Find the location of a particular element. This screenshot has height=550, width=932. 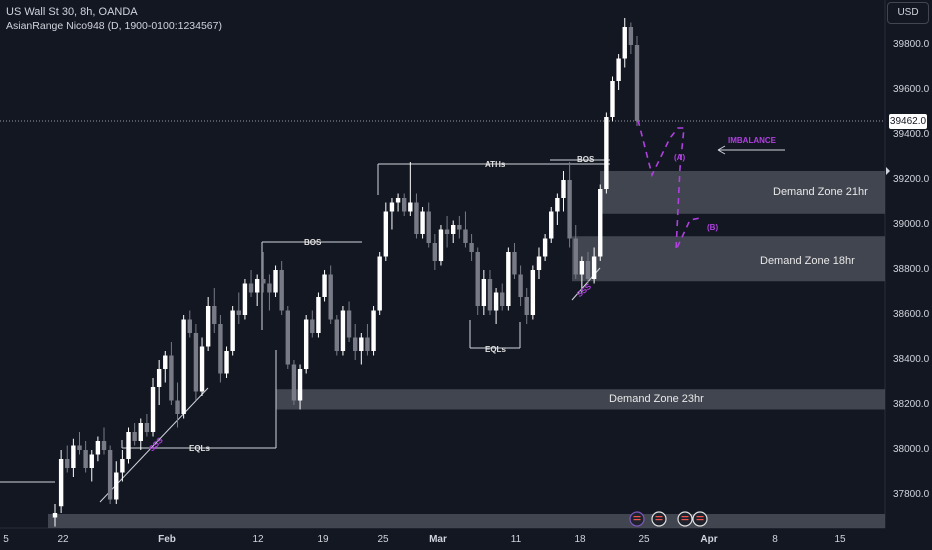

y-tick-label: 39200.0 is located at coordinates (911, 179).